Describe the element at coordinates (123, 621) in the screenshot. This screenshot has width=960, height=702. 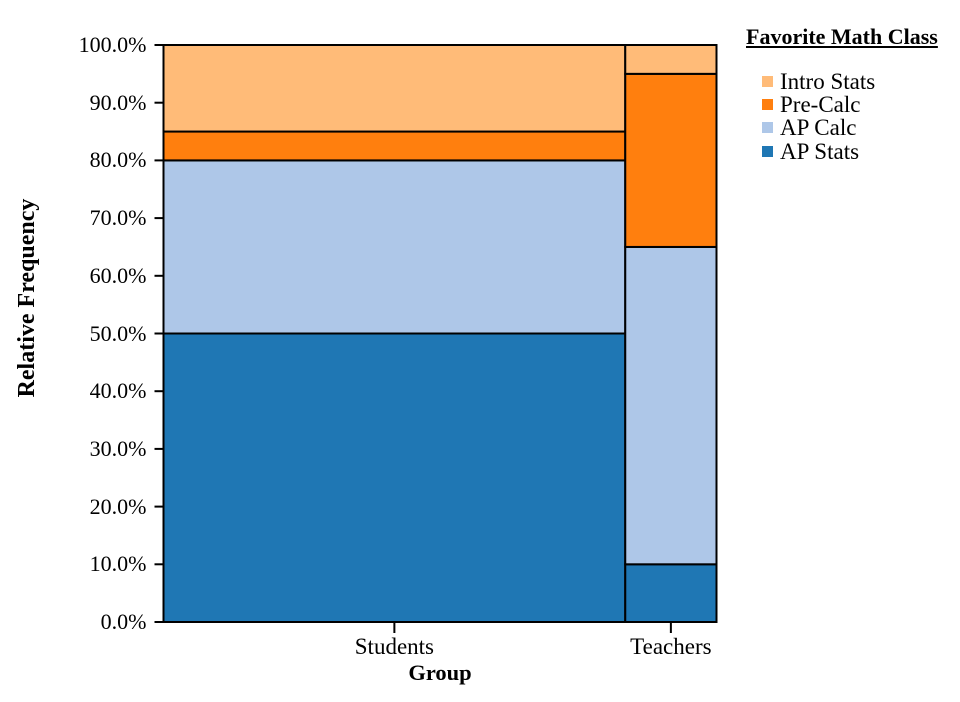
I see `y-tick-label: 0.0%` at that location.